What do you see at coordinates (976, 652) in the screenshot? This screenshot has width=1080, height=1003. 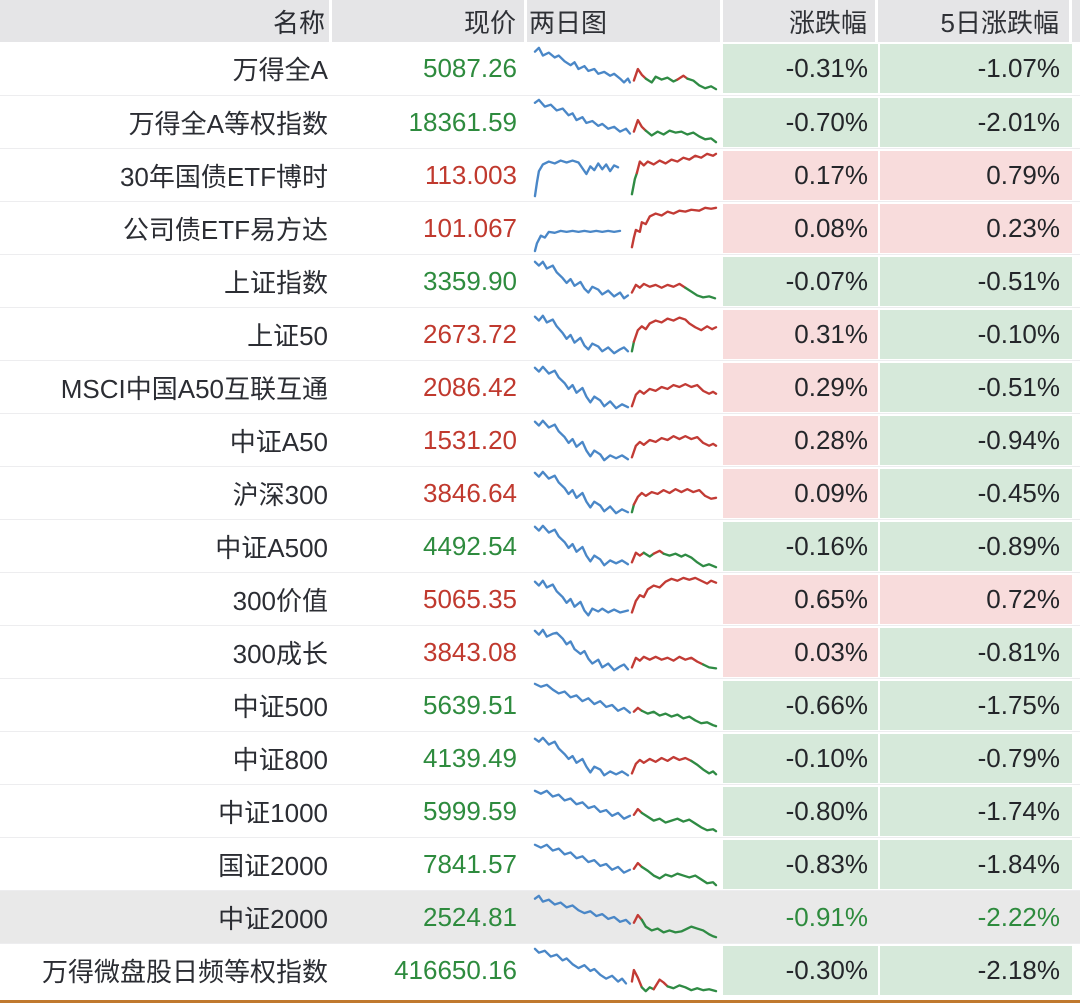 I see `change5-pct-cell: -0.81%` at bounding box center [976, 652].